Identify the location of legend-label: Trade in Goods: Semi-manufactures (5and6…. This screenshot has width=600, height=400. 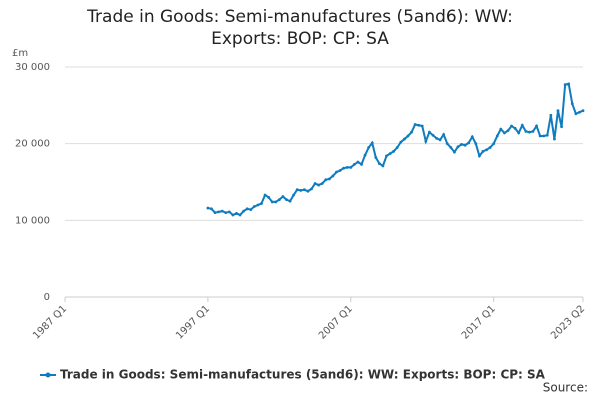
(303, 375).